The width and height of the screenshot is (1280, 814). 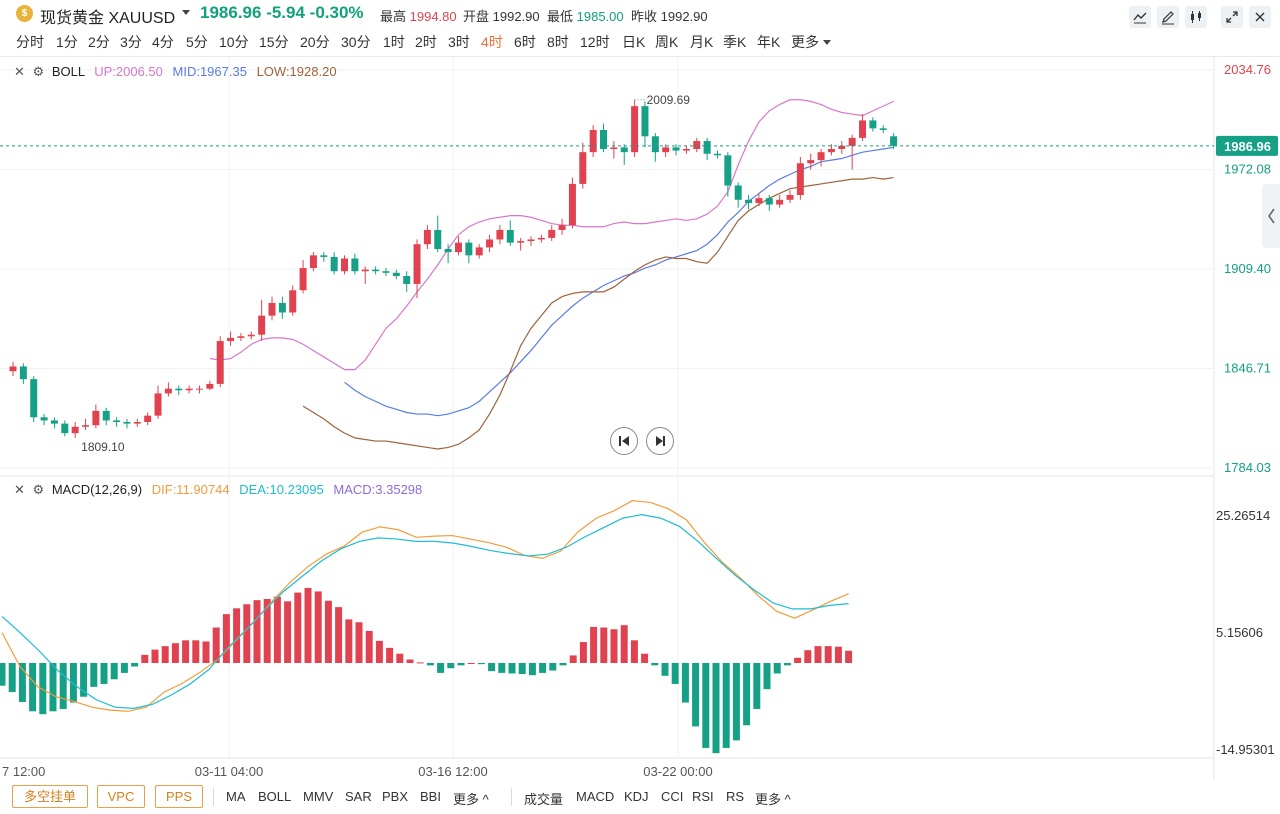 What do you see at coordinates (1140, 17) in the screenshot?
I see `line-tool-icon` at bounding box center [1140, 17].